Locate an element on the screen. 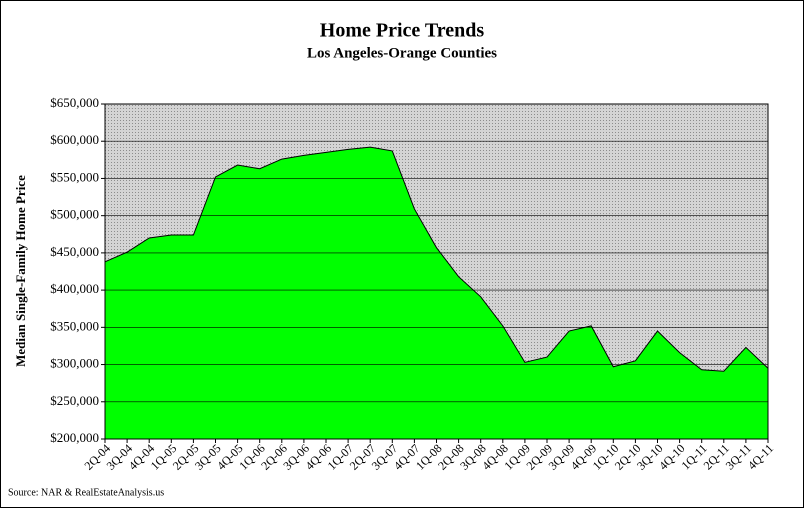 Image resolution: width=805 pixels, height=509 pixels. y-axis-label: Median Single-Family Home Price is located at coordinates (20, 271).